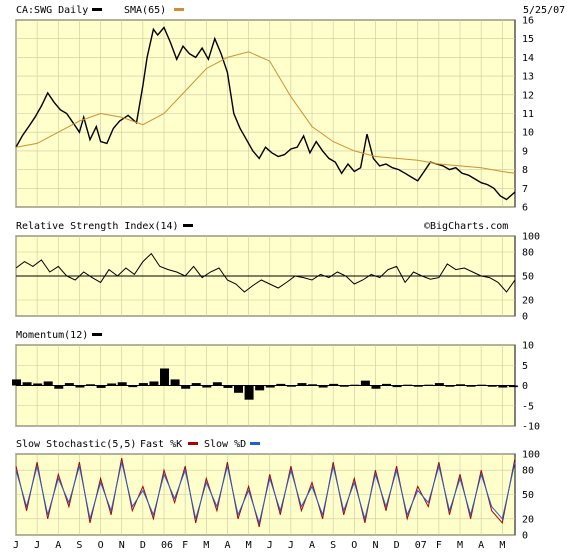 This screenshot has height=553, width=579. I want to click on price-tick-label: 11, so click(528, 114).